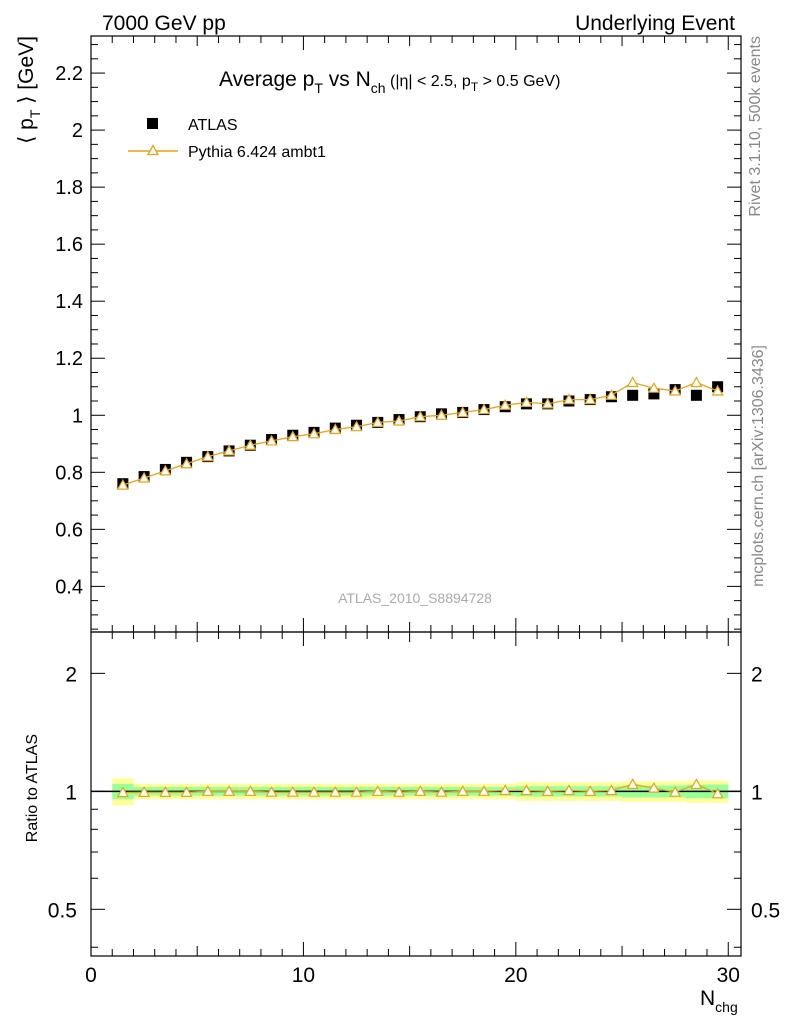  I want to click on legend-atlas-marker, so click(152, 123).